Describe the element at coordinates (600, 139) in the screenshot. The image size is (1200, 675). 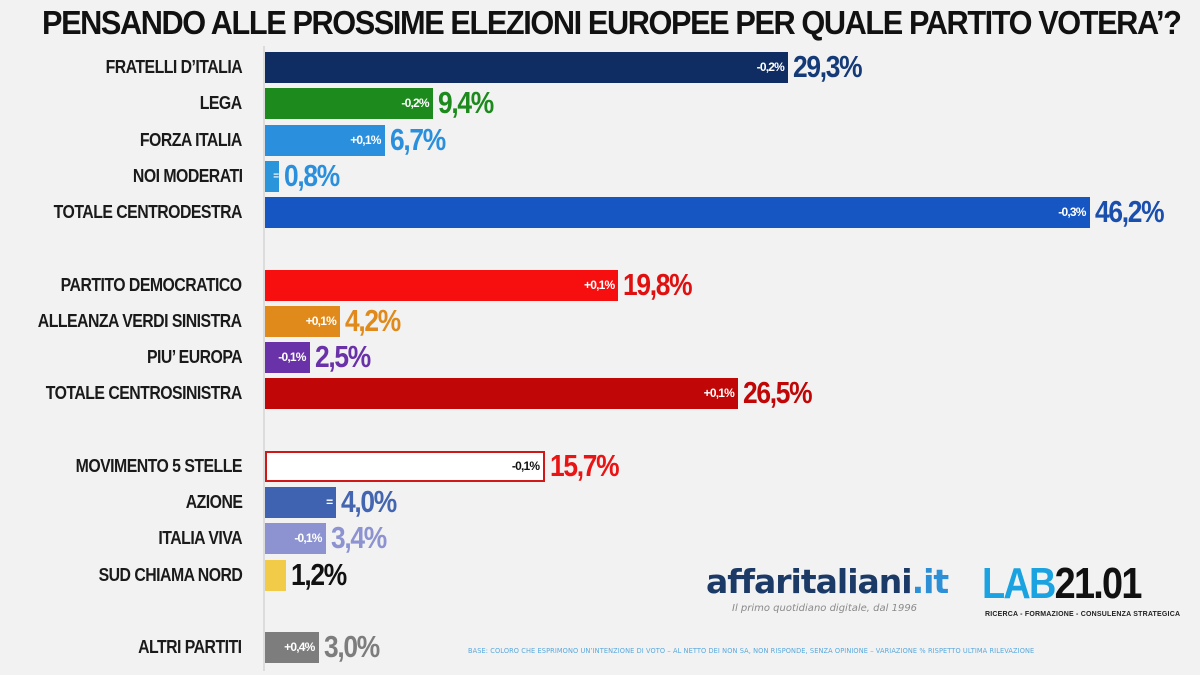
I see `bar-row: FORZA ITALIA +0,1% 6,7%` at that location.